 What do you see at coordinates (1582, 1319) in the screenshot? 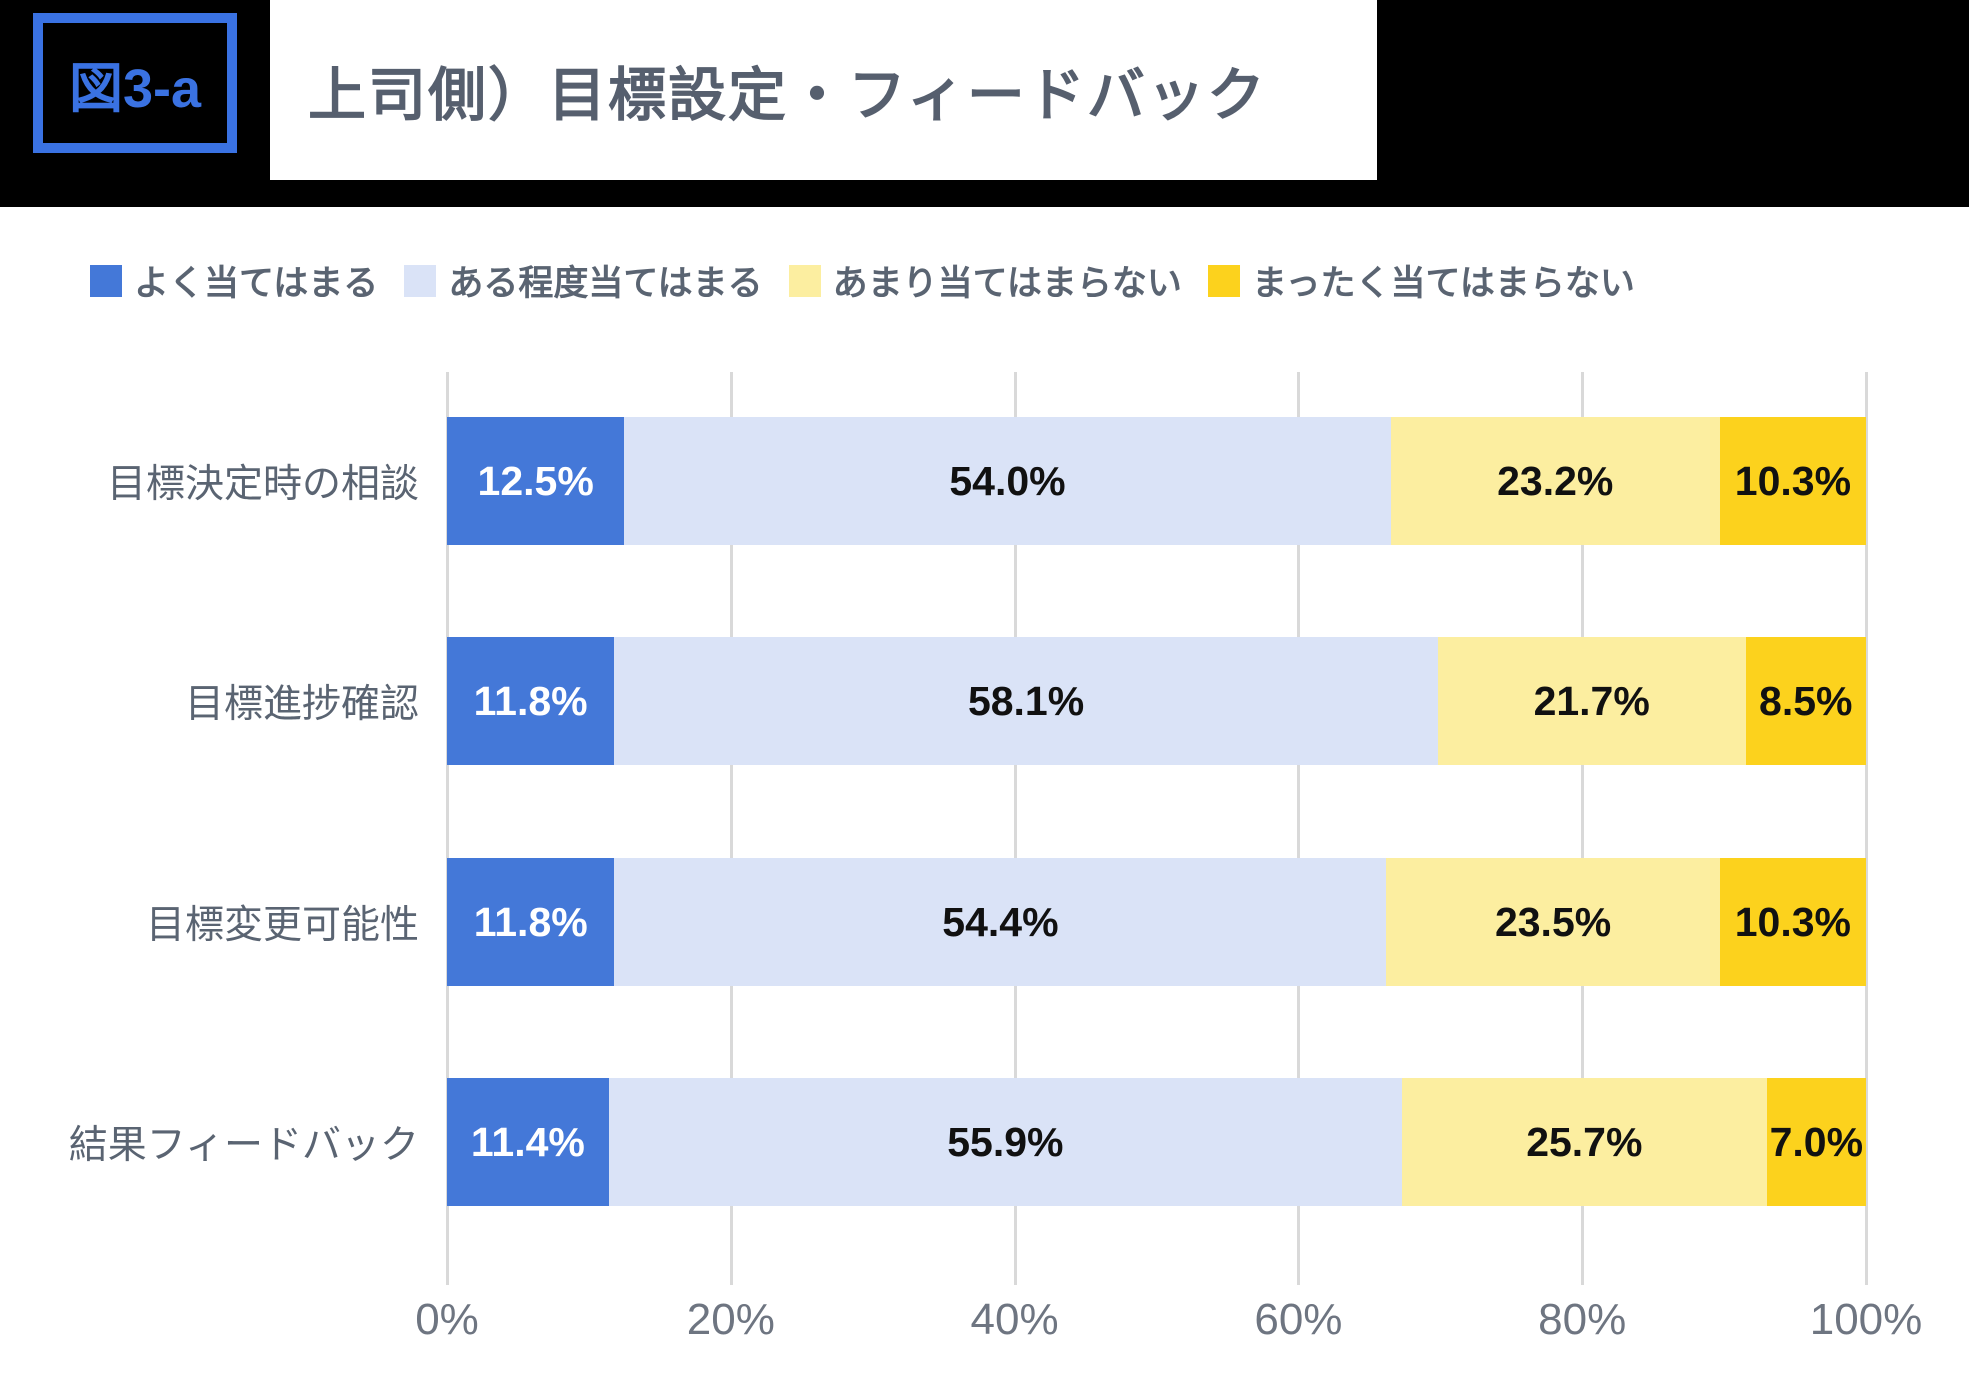
I see `x-tick-label: 80%` at bounding box center [1582, 1319].